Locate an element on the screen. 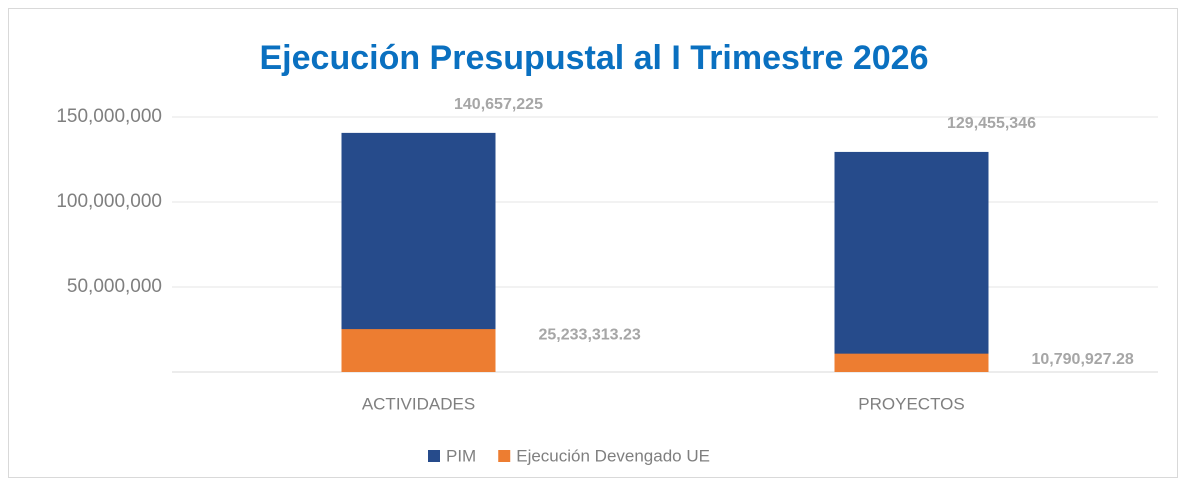  legend-label: PIM is located at coordinates (461, 455).